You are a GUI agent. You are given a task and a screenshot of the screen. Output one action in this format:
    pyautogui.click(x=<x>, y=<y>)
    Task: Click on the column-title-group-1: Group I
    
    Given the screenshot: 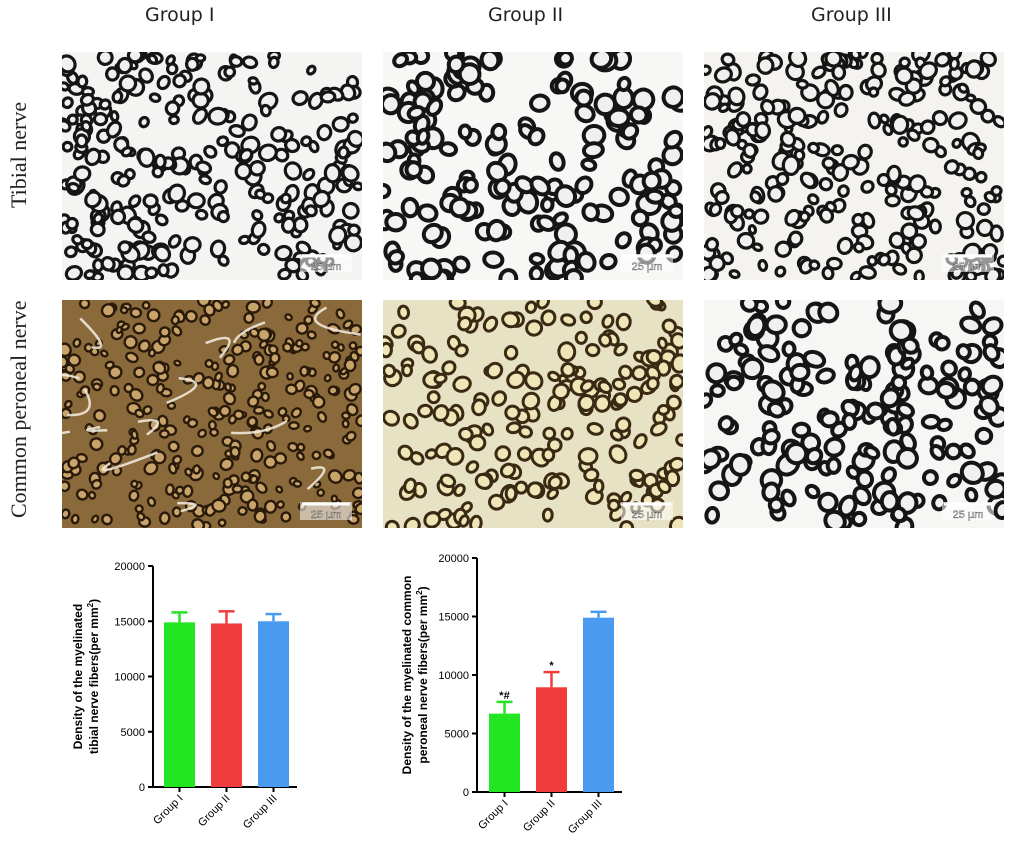 What is the action you would take?
    pyautogui.click(x=180, y=15)
    